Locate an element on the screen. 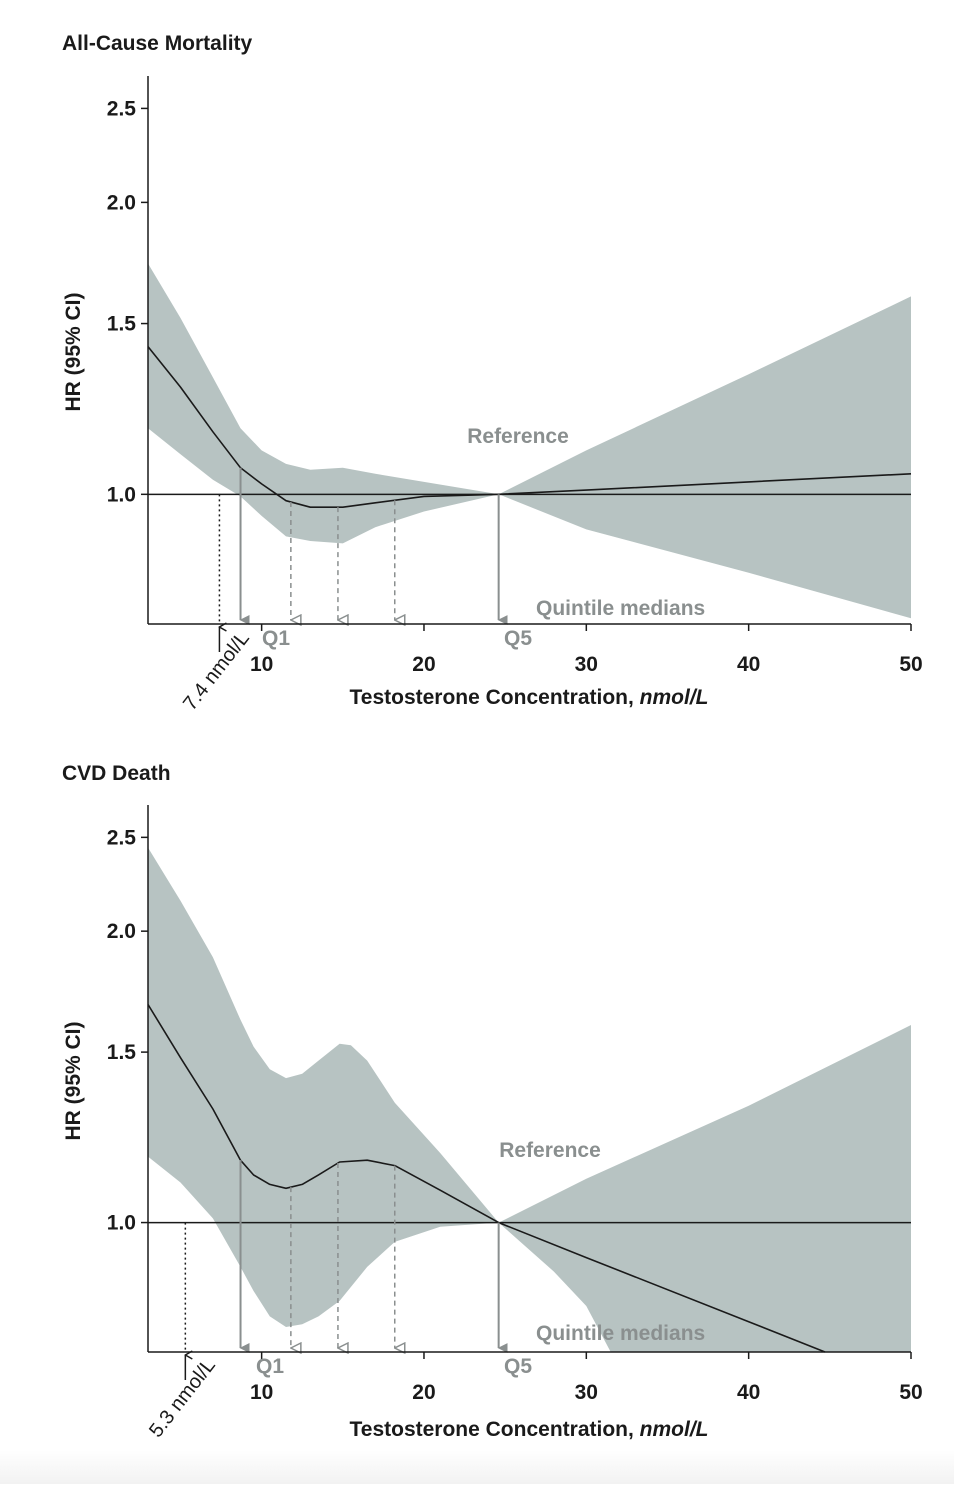  hr-line is located at coordinates (529, 427).